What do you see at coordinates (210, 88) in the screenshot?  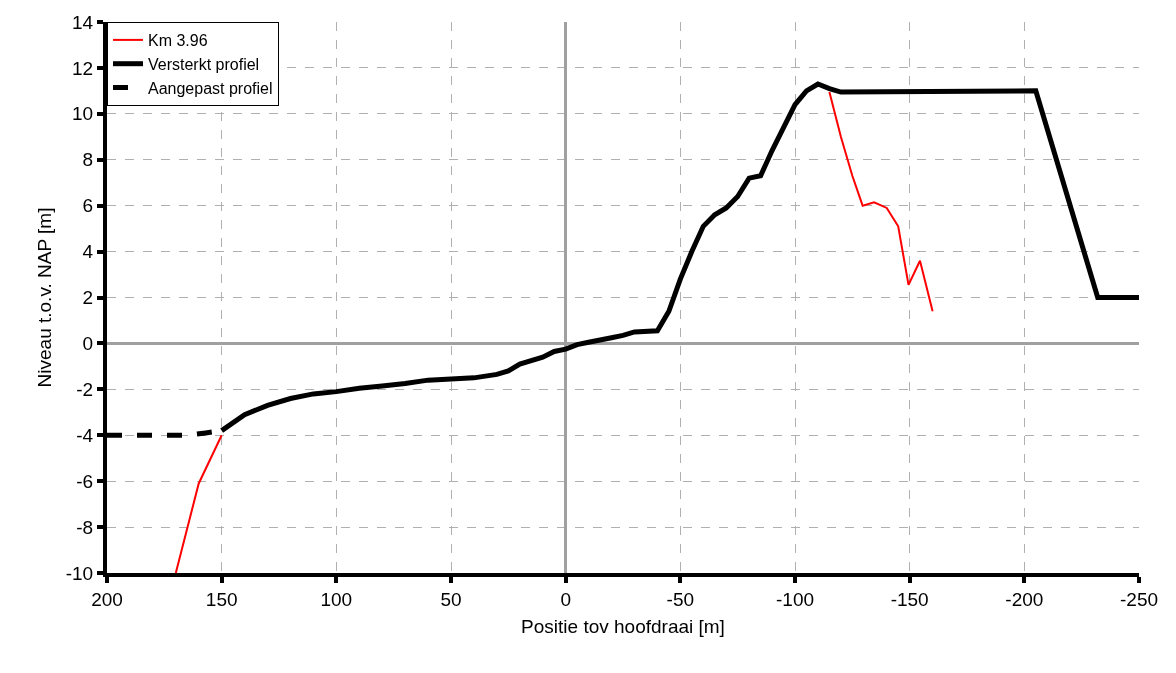 I see `legend-label: Aangepast profiel` at bounding box center [210, 88].